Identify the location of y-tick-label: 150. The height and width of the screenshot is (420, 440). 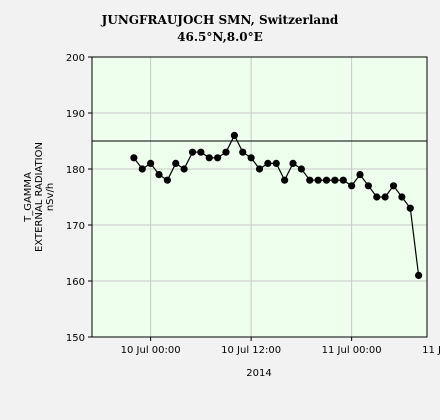
(75, 338).